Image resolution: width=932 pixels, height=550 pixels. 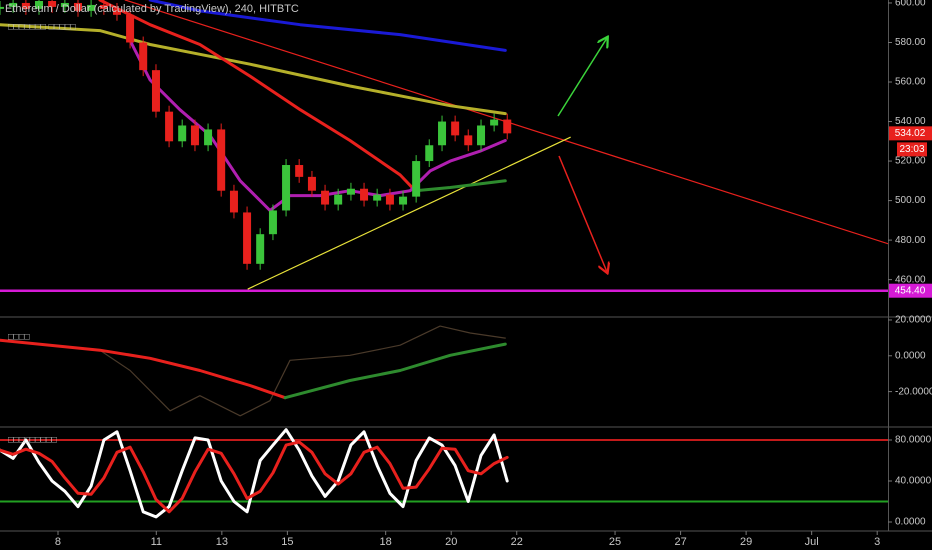 I want to click on level-label-box, so click(x=910, y=290).